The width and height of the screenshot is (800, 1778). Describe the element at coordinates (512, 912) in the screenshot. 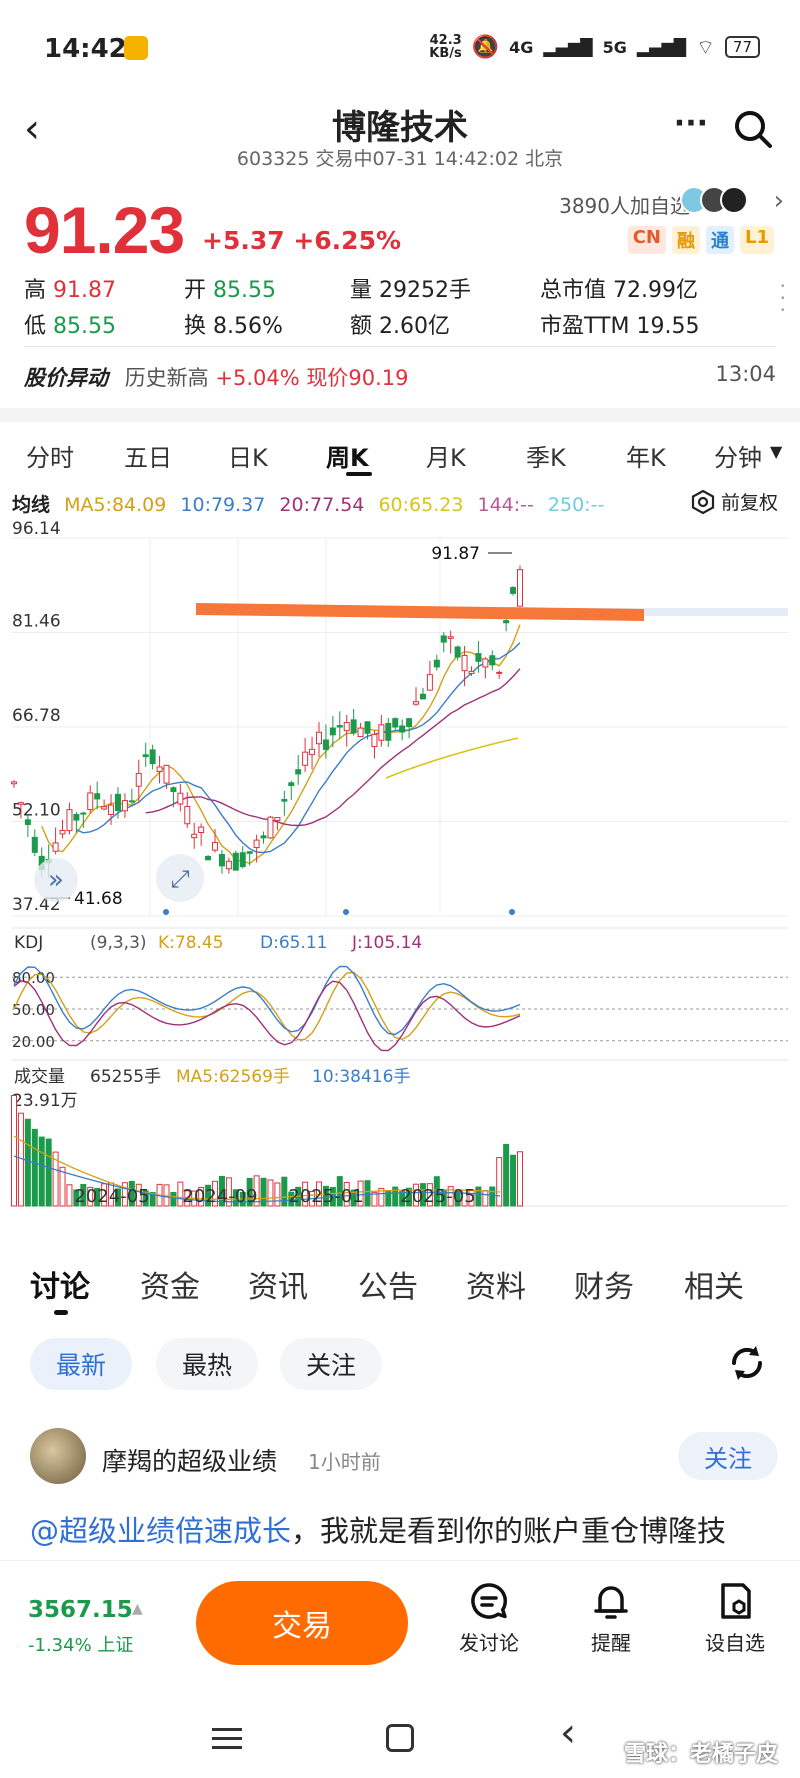

I see `event-dot` at that location.